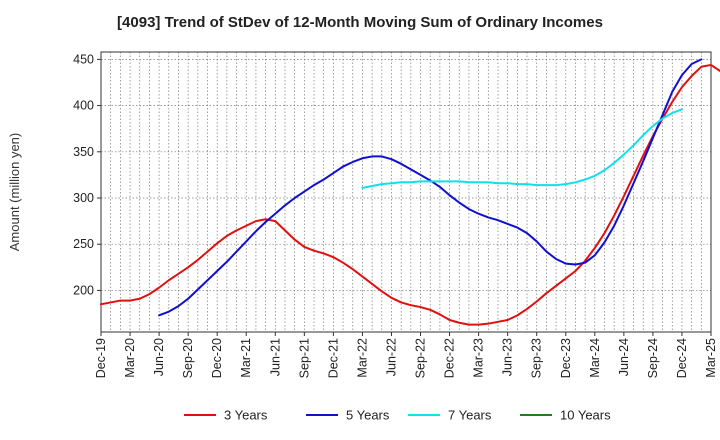  What do you see at coordinates (470, 415) in the screenshot?
I see `legend-label-7-years: 7 Years` at bounding box center [470, 415].